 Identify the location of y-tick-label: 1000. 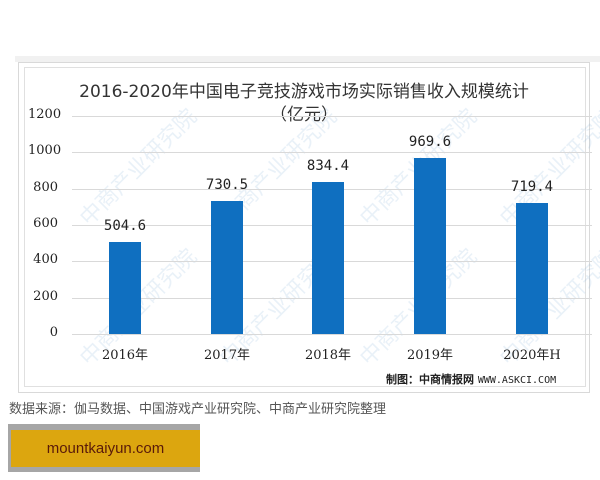
(45, 151).